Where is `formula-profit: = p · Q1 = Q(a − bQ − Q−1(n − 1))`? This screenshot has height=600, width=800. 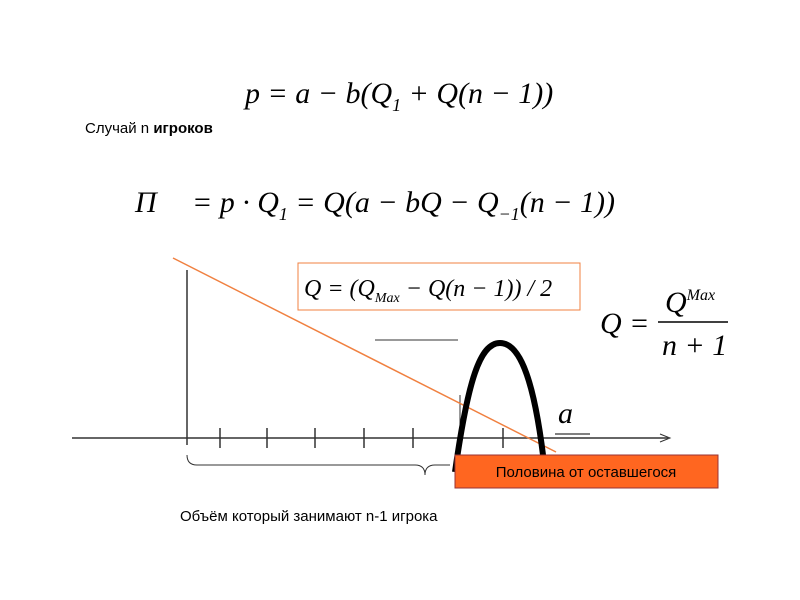 formula-profit: = p · Q1 = Q(a − bQ − Q−1(n − 1)) is located at coordinates (403, 205).